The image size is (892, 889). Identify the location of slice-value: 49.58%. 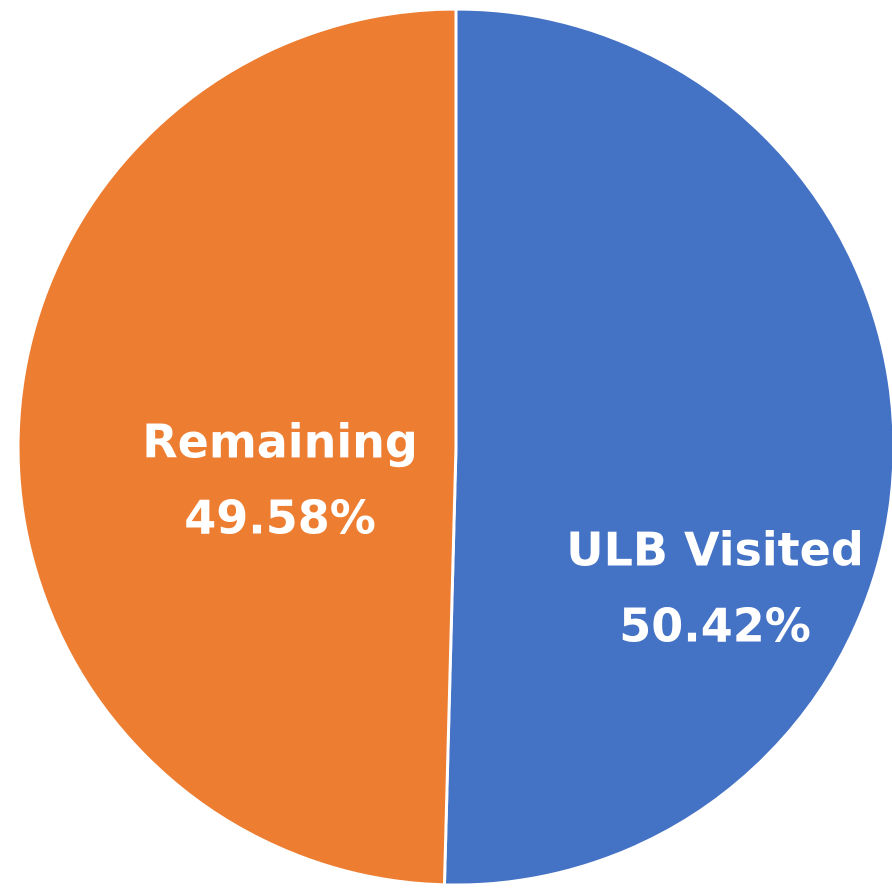
(280, 518).